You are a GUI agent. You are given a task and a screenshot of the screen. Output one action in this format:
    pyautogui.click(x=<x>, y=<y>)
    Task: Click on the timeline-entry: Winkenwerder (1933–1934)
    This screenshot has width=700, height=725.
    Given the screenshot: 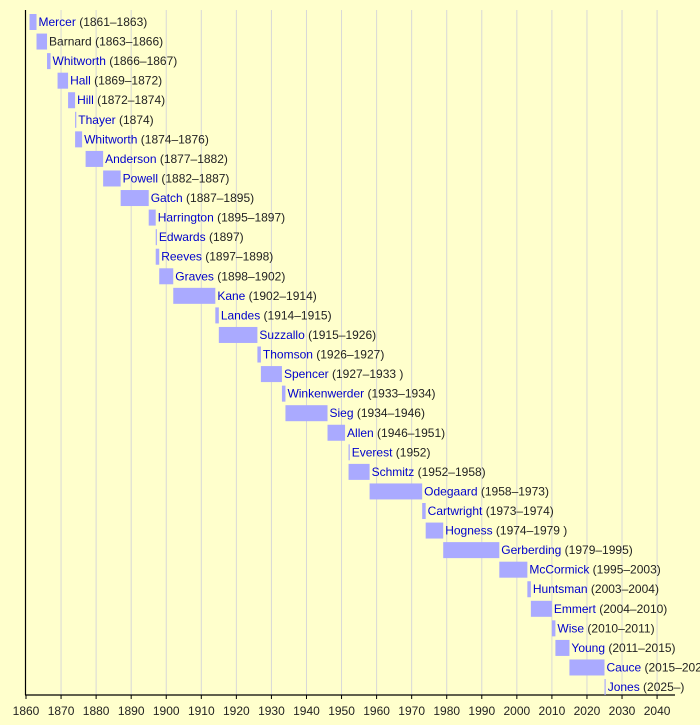 What is the action you would take?
    pyautogui.click(x=358, y=393)
    